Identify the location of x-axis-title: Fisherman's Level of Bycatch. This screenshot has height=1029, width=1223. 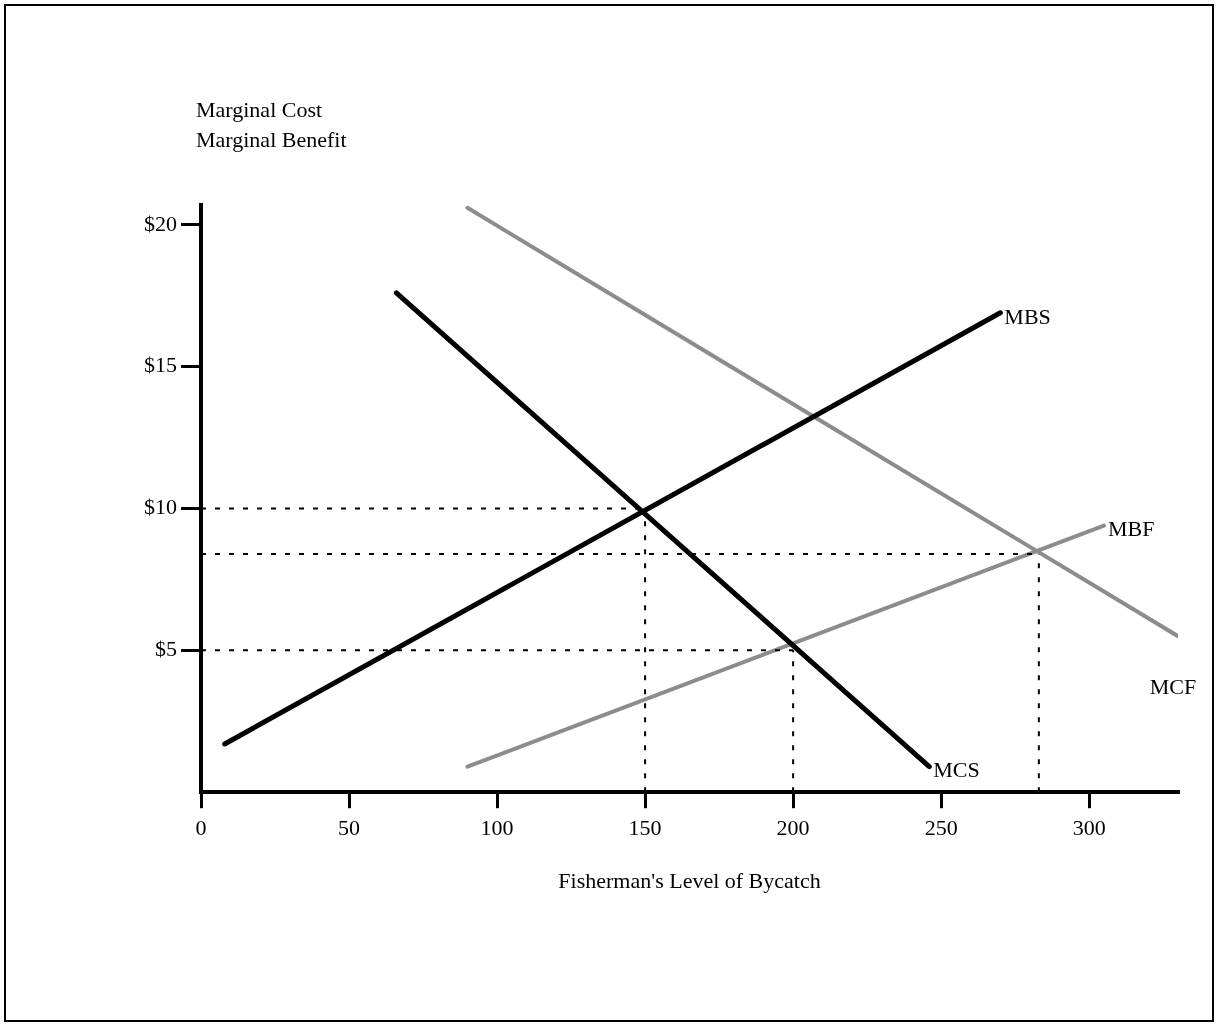
(689, 880).